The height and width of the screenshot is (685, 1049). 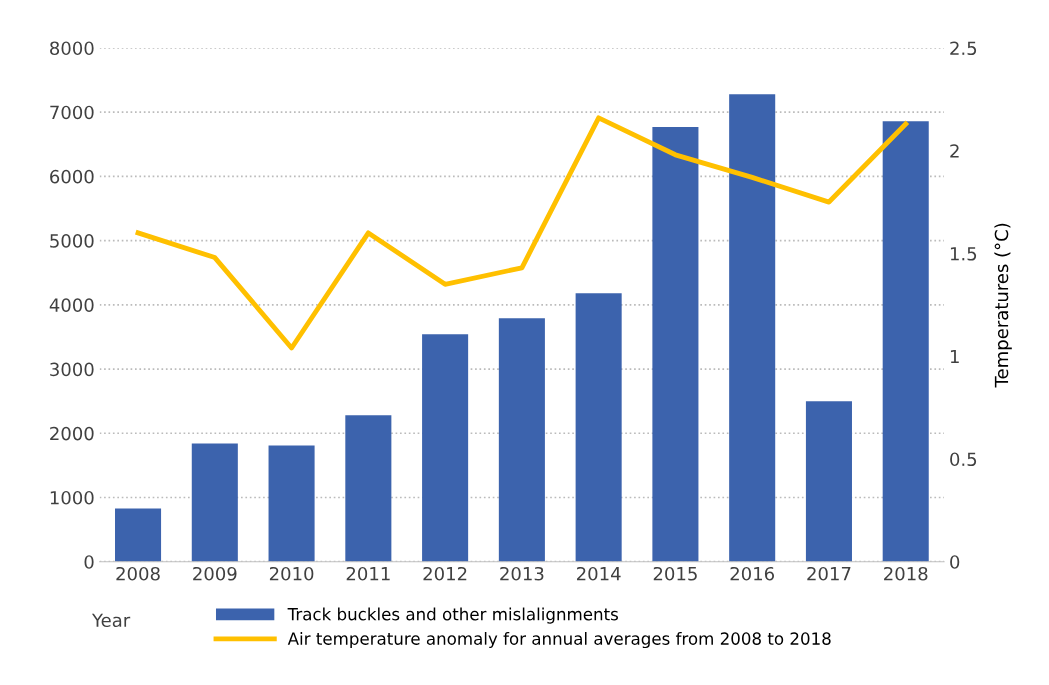 What do you see at coordinates (138, 573) in the screenshot?
I see `x-tick-label: 2008` at bounding box center [138, 573].